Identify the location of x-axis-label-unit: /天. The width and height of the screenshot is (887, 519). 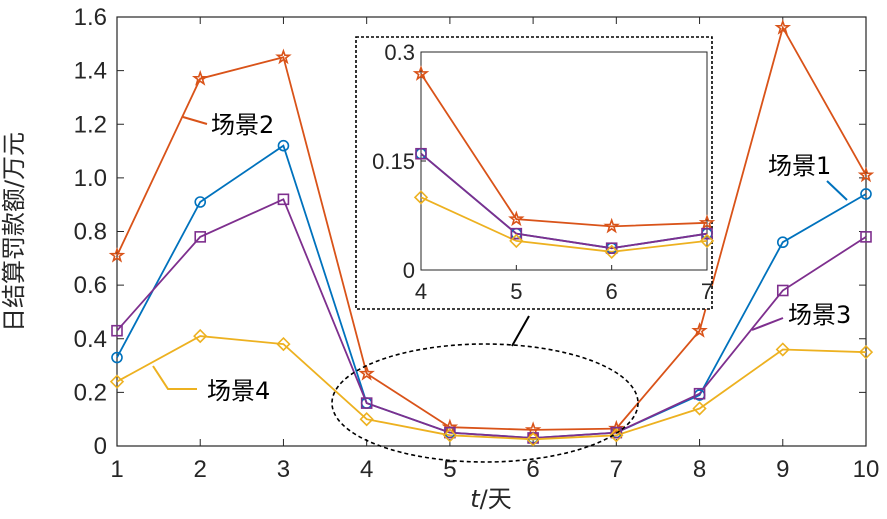
(496, 499).